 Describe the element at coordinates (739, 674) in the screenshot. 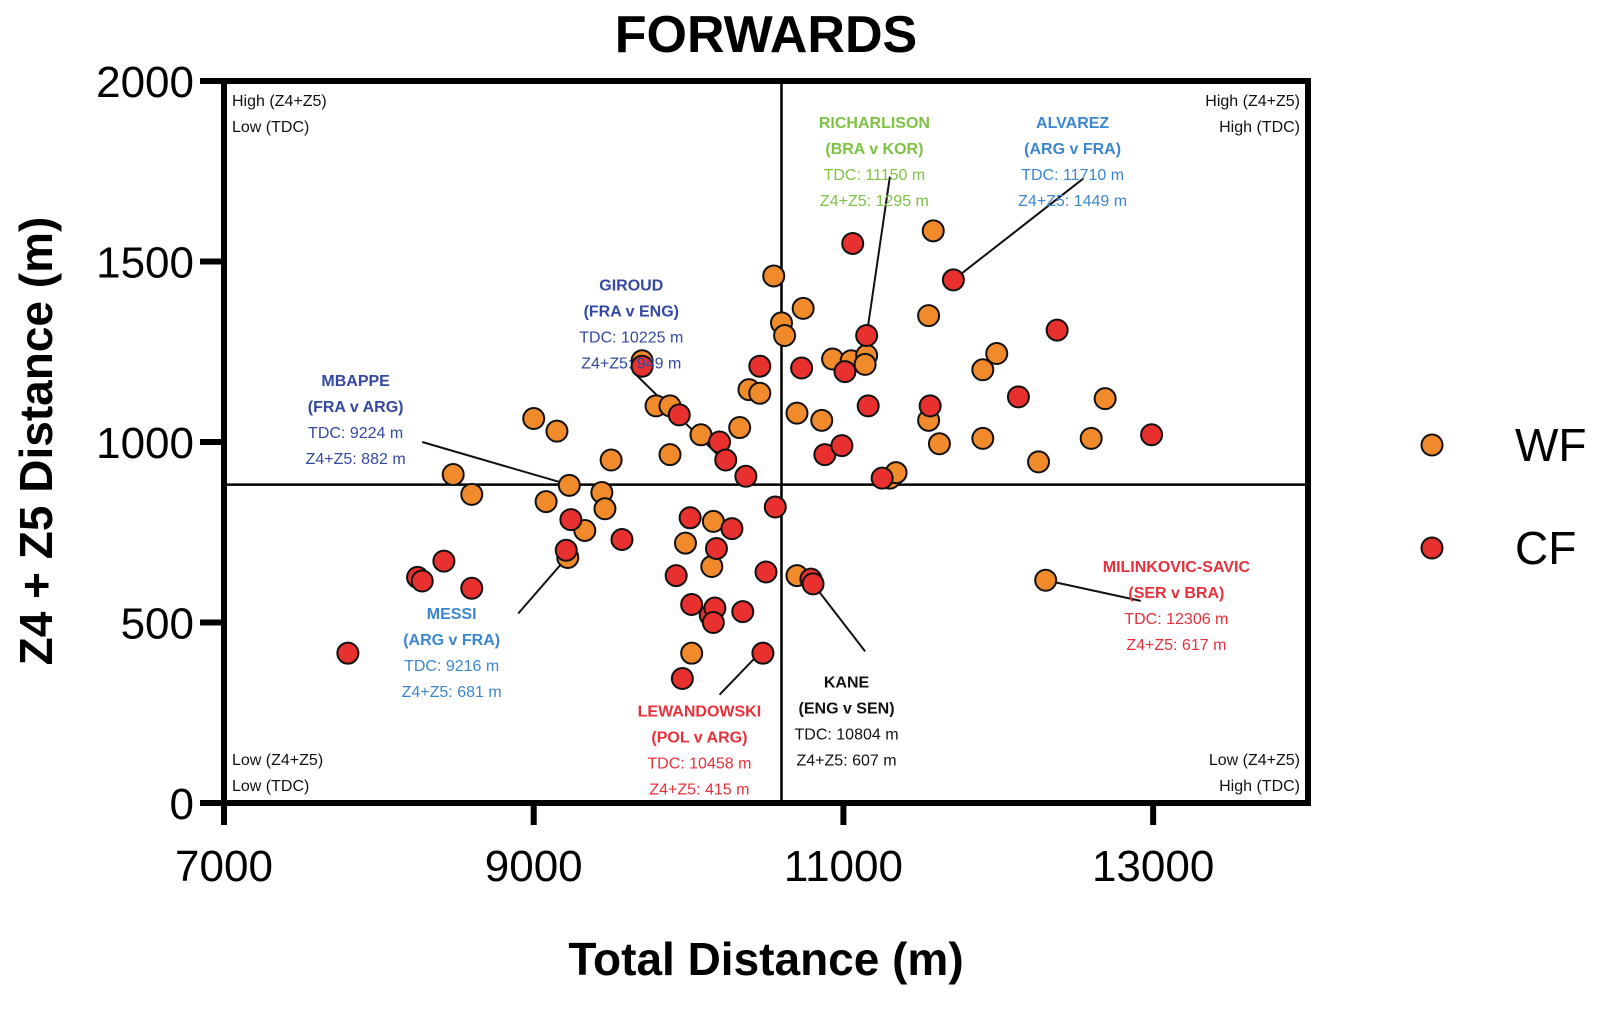

I see `leader-line-lewandowski` at that location.